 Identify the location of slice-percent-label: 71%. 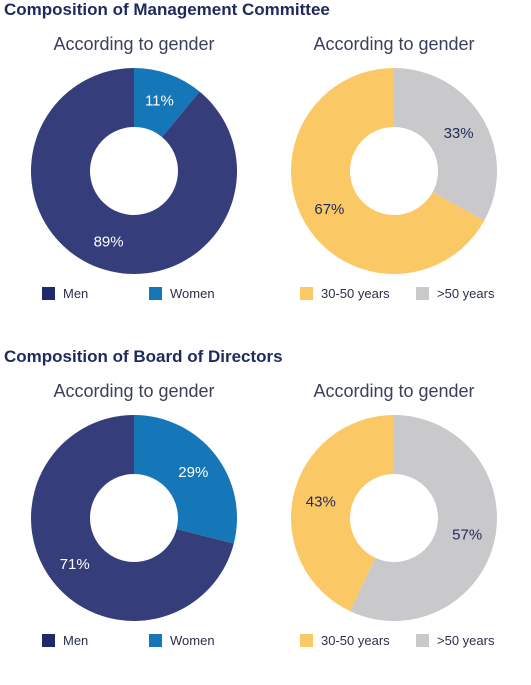
(75, 564).